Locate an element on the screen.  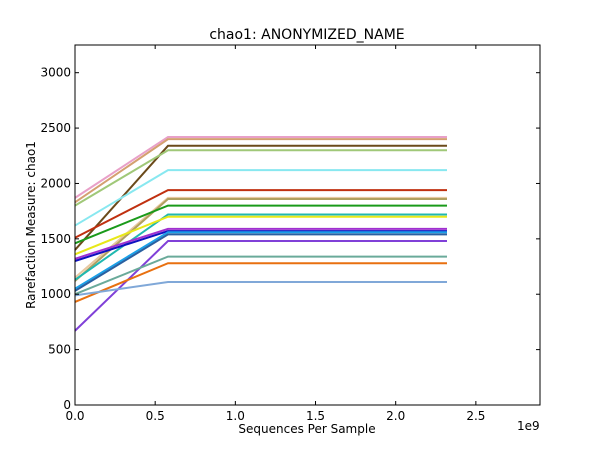
x-axis-offset-label: 1e9 is located at coordinates (528, 426).